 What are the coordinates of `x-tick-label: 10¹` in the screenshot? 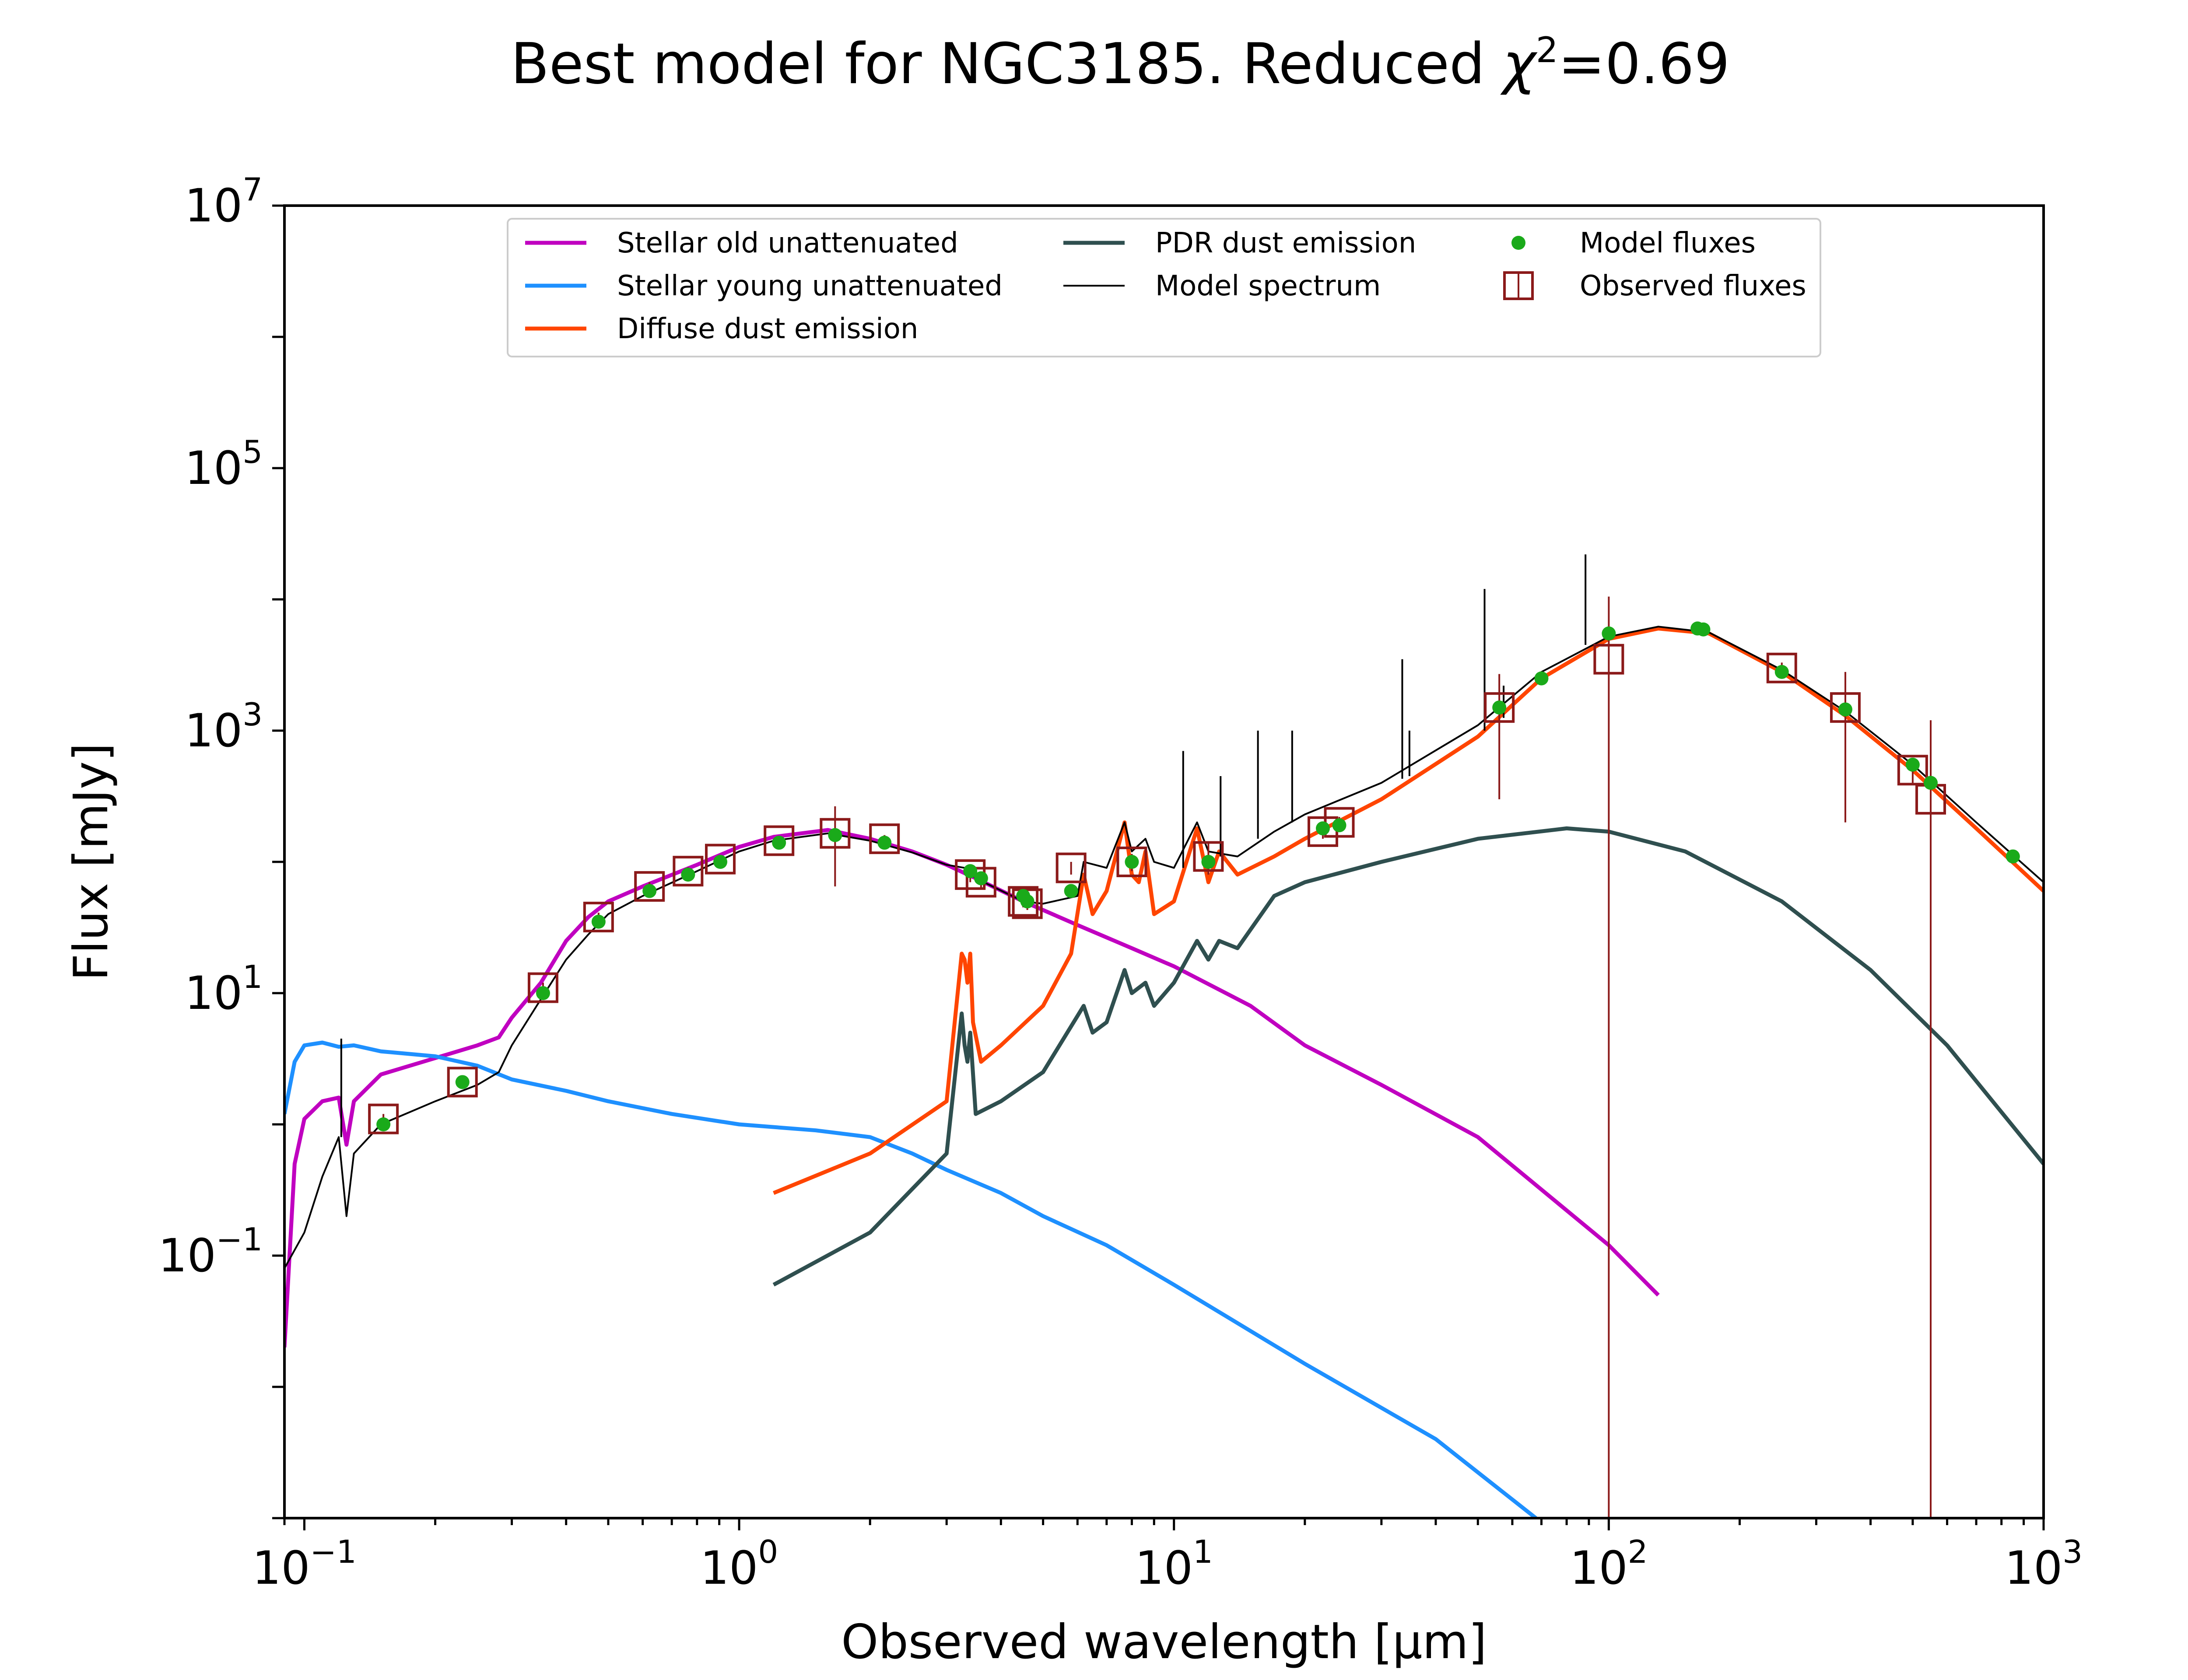 It's located at (1174, 1564).